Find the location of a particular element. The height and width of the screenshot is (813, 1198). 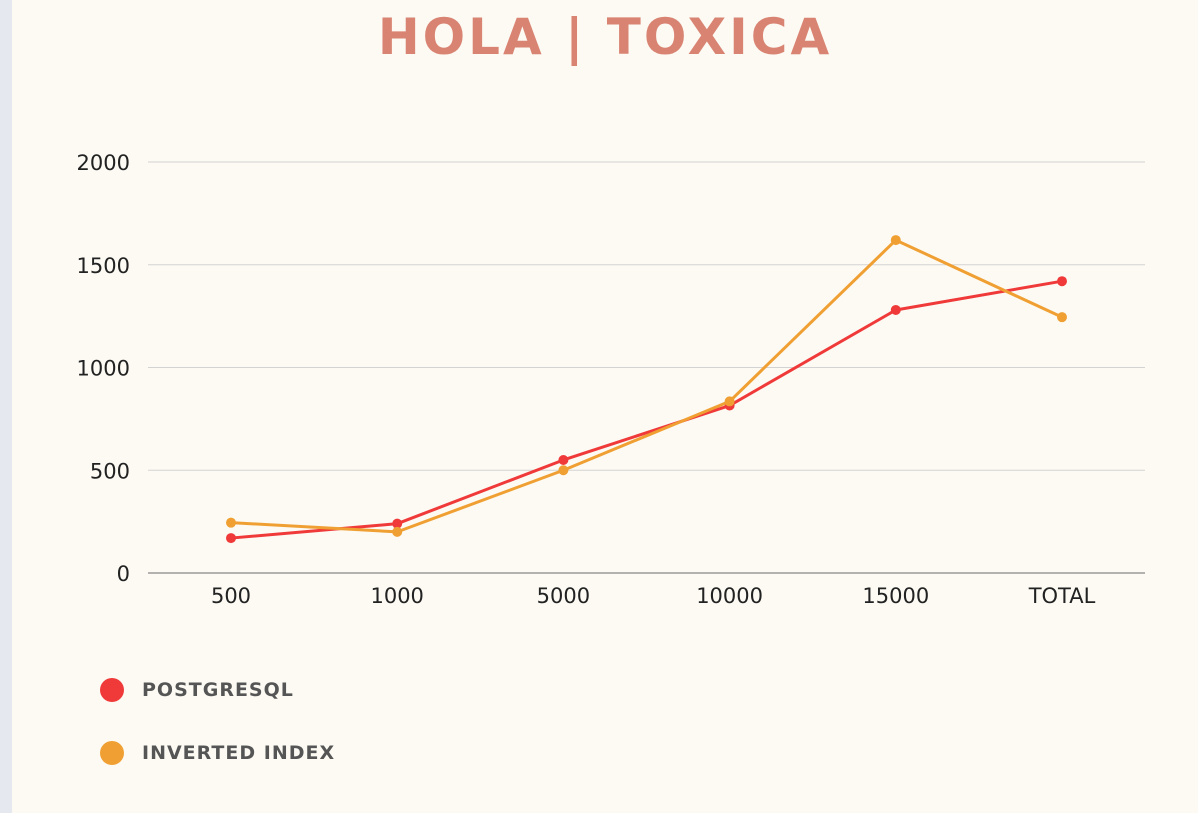

y-tick-label: 0 is located at coordinates (123, 574).